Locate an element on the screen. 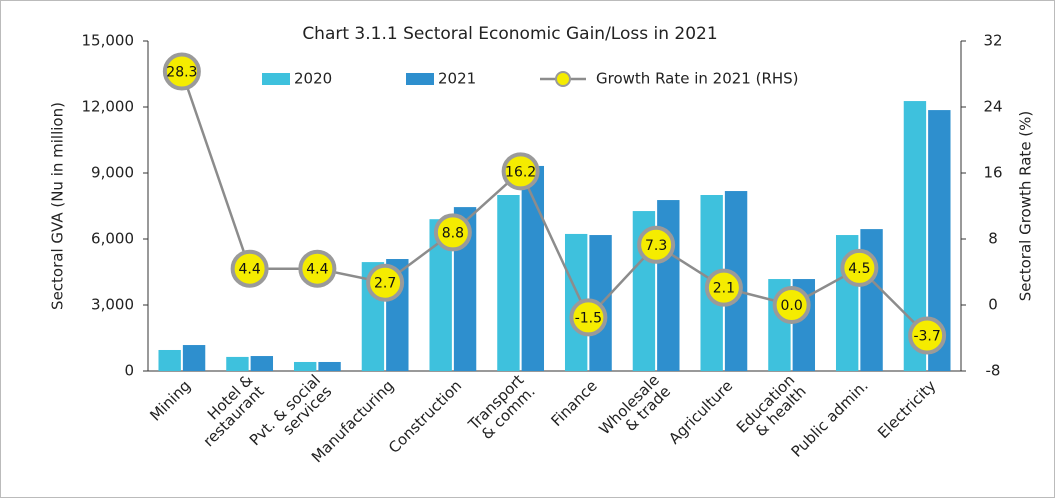 The height and width of the screenshot is (498, 1055). legend-marker is located at coordinates (563, 79).